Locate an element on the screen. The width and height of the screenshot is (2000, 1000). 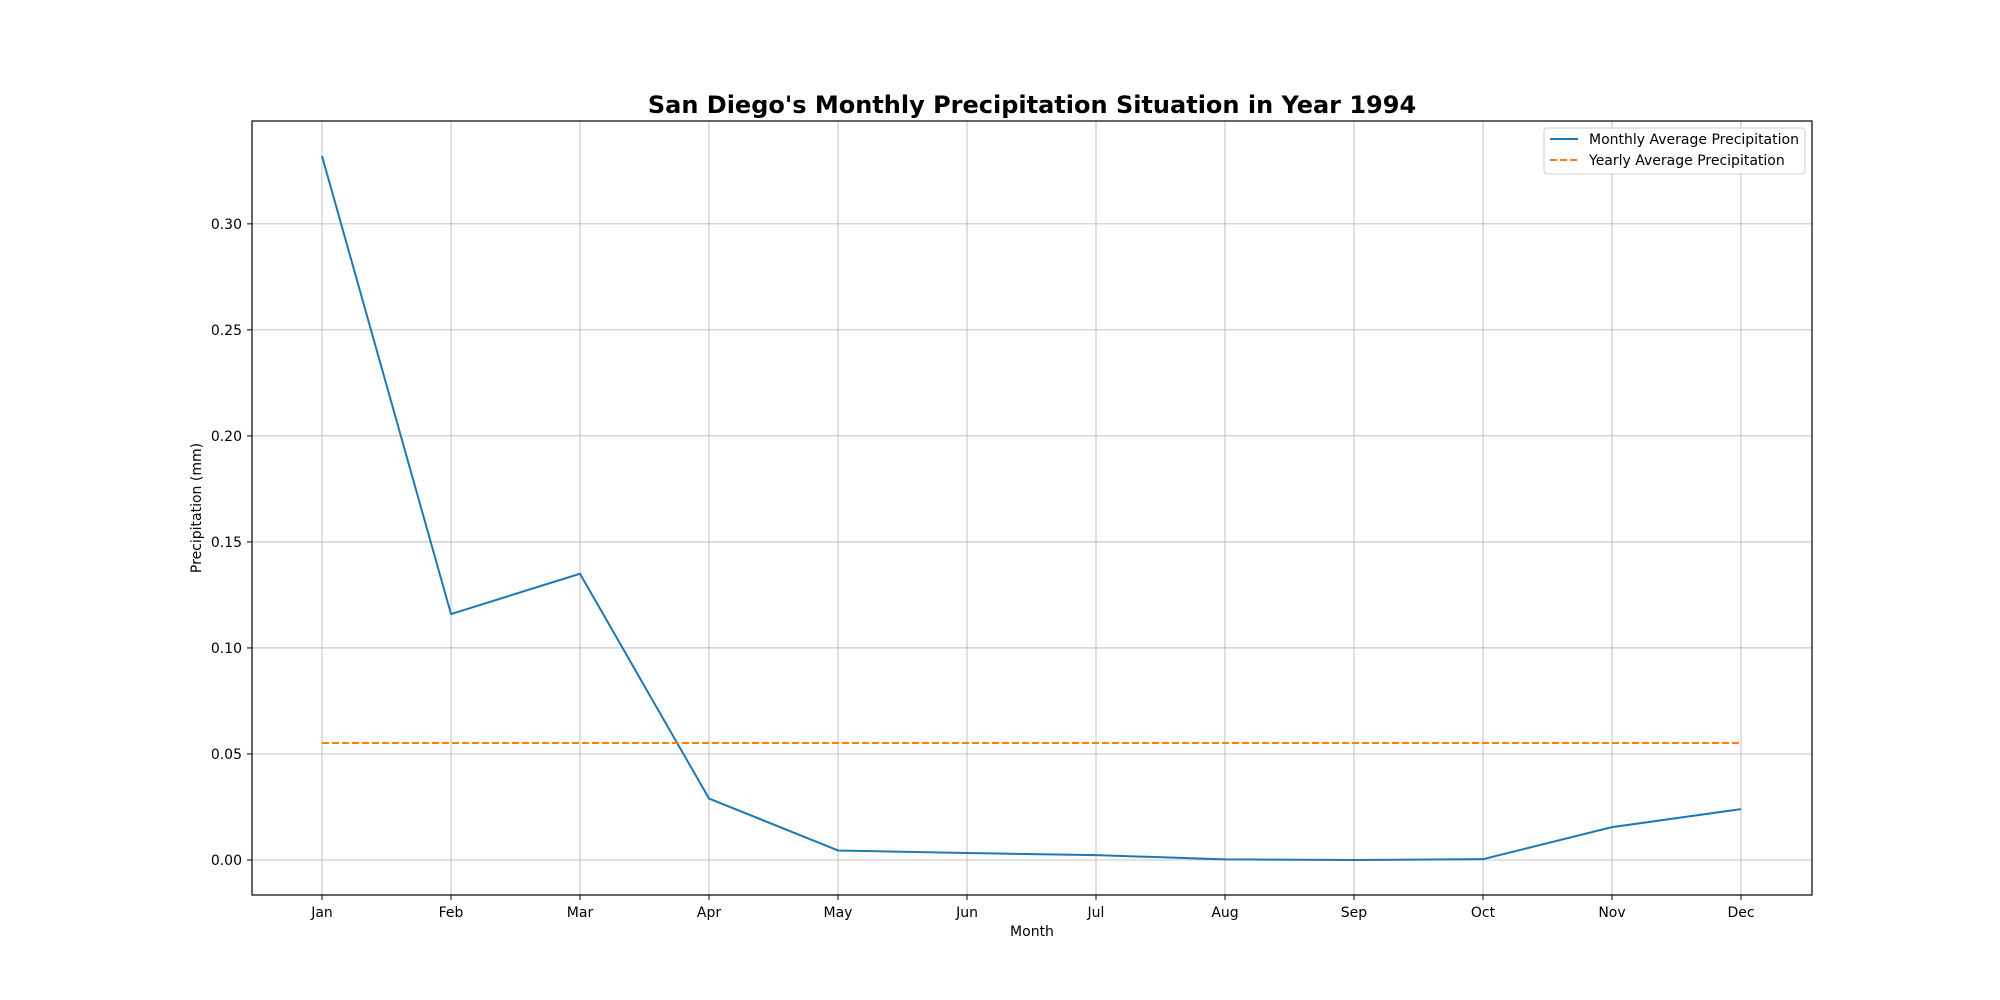
x-tick-label: Oct is located at coordinates (1483, 913).